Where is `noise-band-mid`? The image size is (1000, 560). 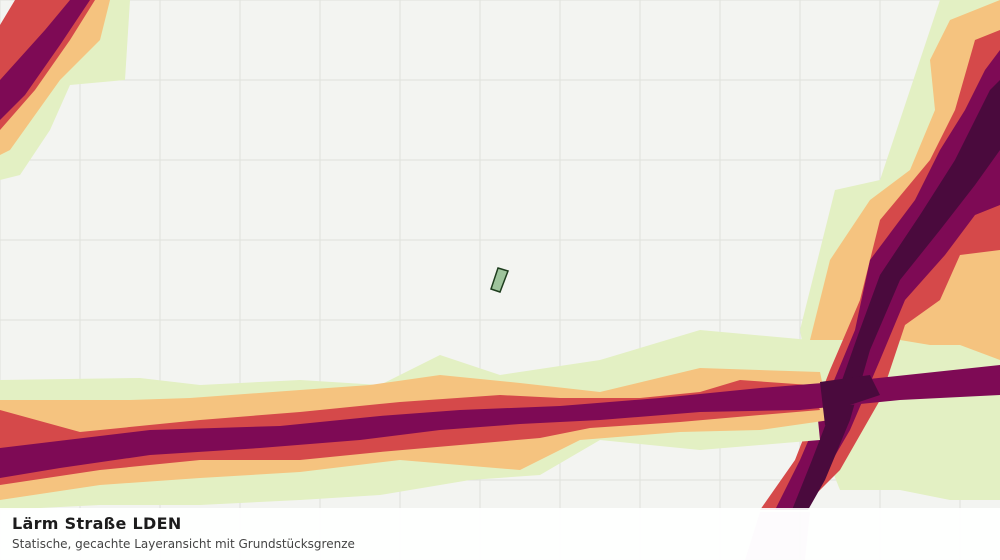
noise-band-mid is located at coordinates (47, 65).